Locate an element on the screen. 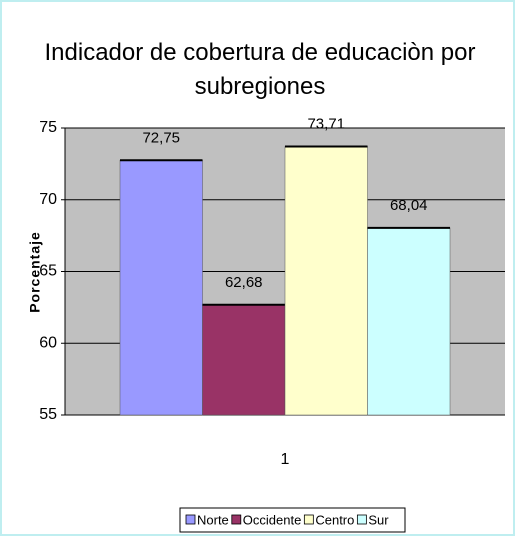  legend-label: Centro is located at coordinates (334, 519).